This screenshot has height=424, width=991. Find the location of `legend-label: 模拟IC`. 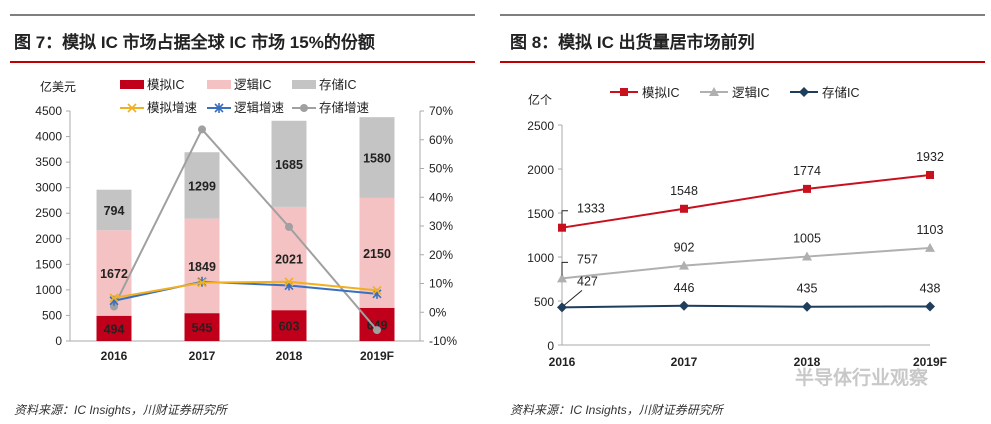

legend-label: 模拟IC is located at coordinates (661, 93).